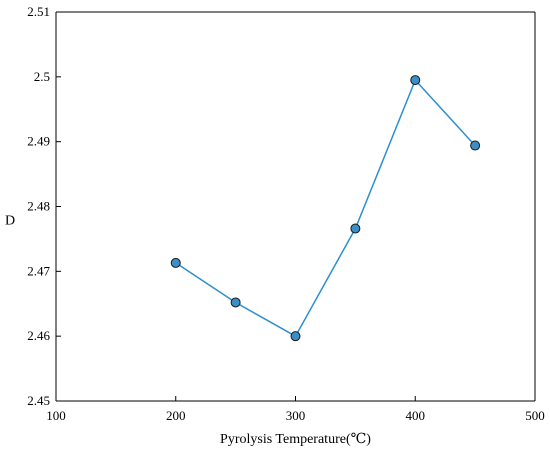  Describe the element at coordinates (10, 220) in the screenshot. I see `y-axis-label: D` at that location.